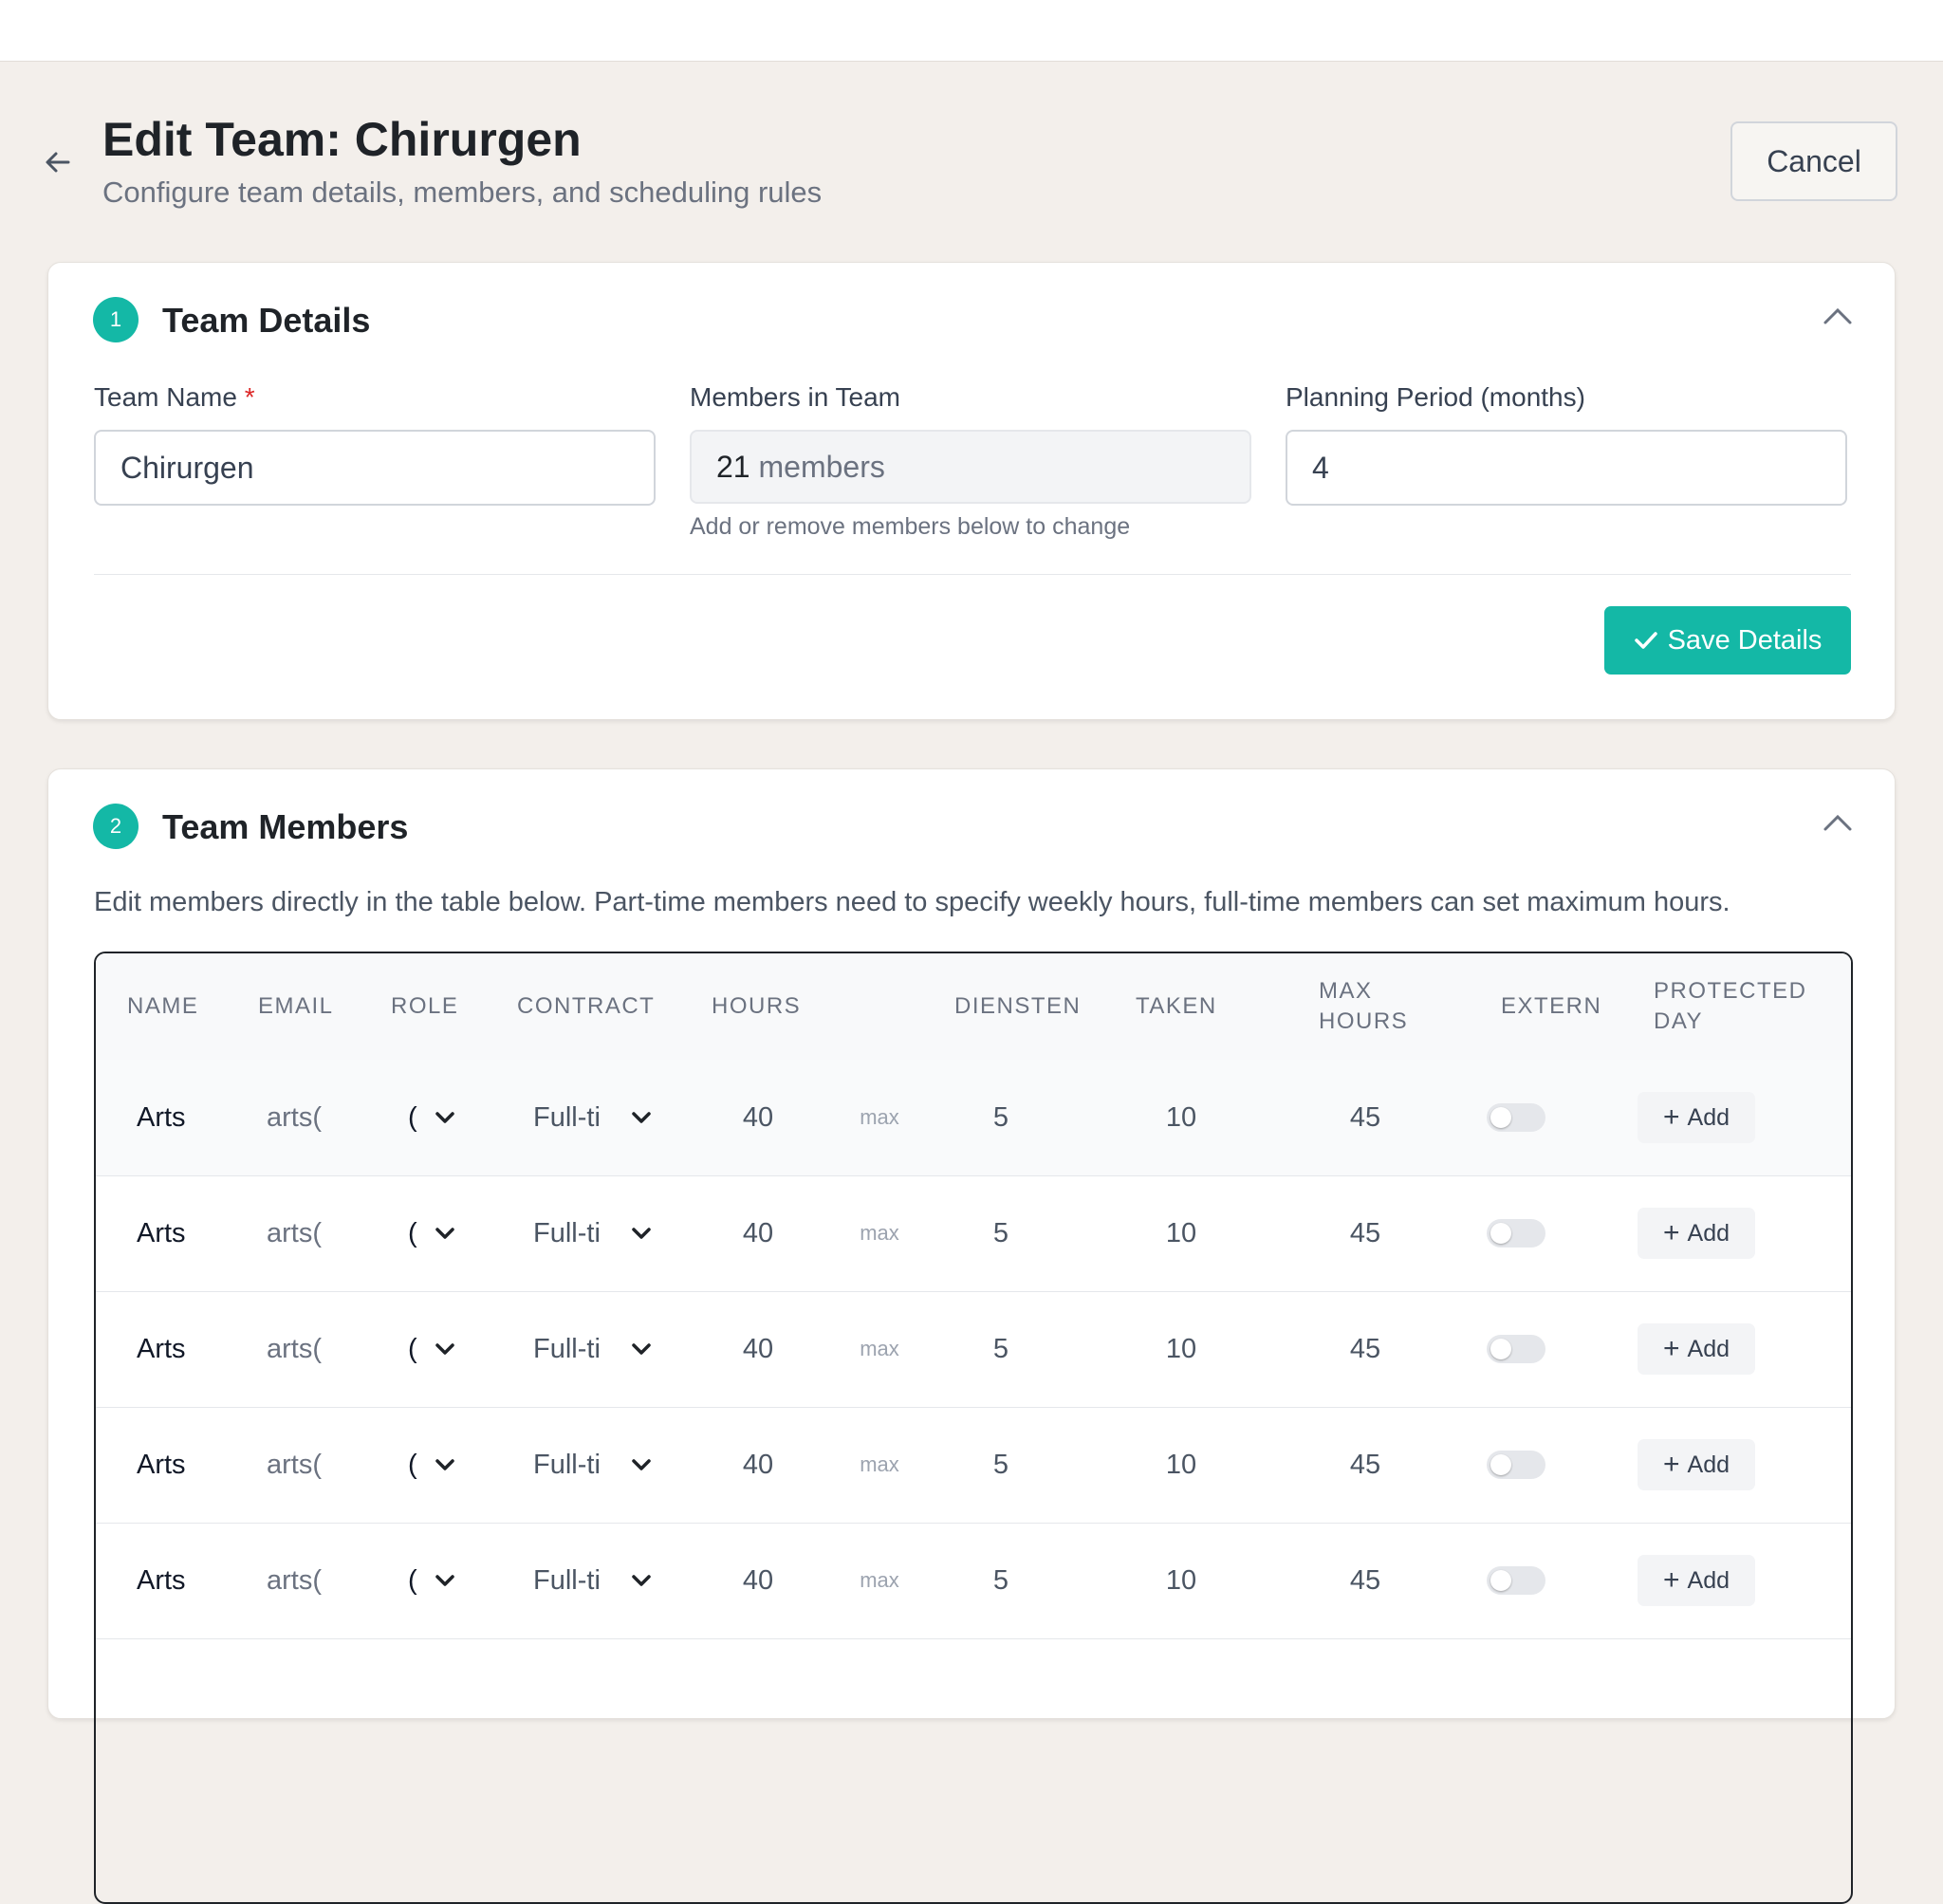 The width and height of the screenshot is (1943, 1904). What do you see at coordinates (974, 1581) in the screenshot?
I see `table-row: Arts arts( ( Full-ti 40 max 5 10 45 + Add` at bounding box center [974, 1581].